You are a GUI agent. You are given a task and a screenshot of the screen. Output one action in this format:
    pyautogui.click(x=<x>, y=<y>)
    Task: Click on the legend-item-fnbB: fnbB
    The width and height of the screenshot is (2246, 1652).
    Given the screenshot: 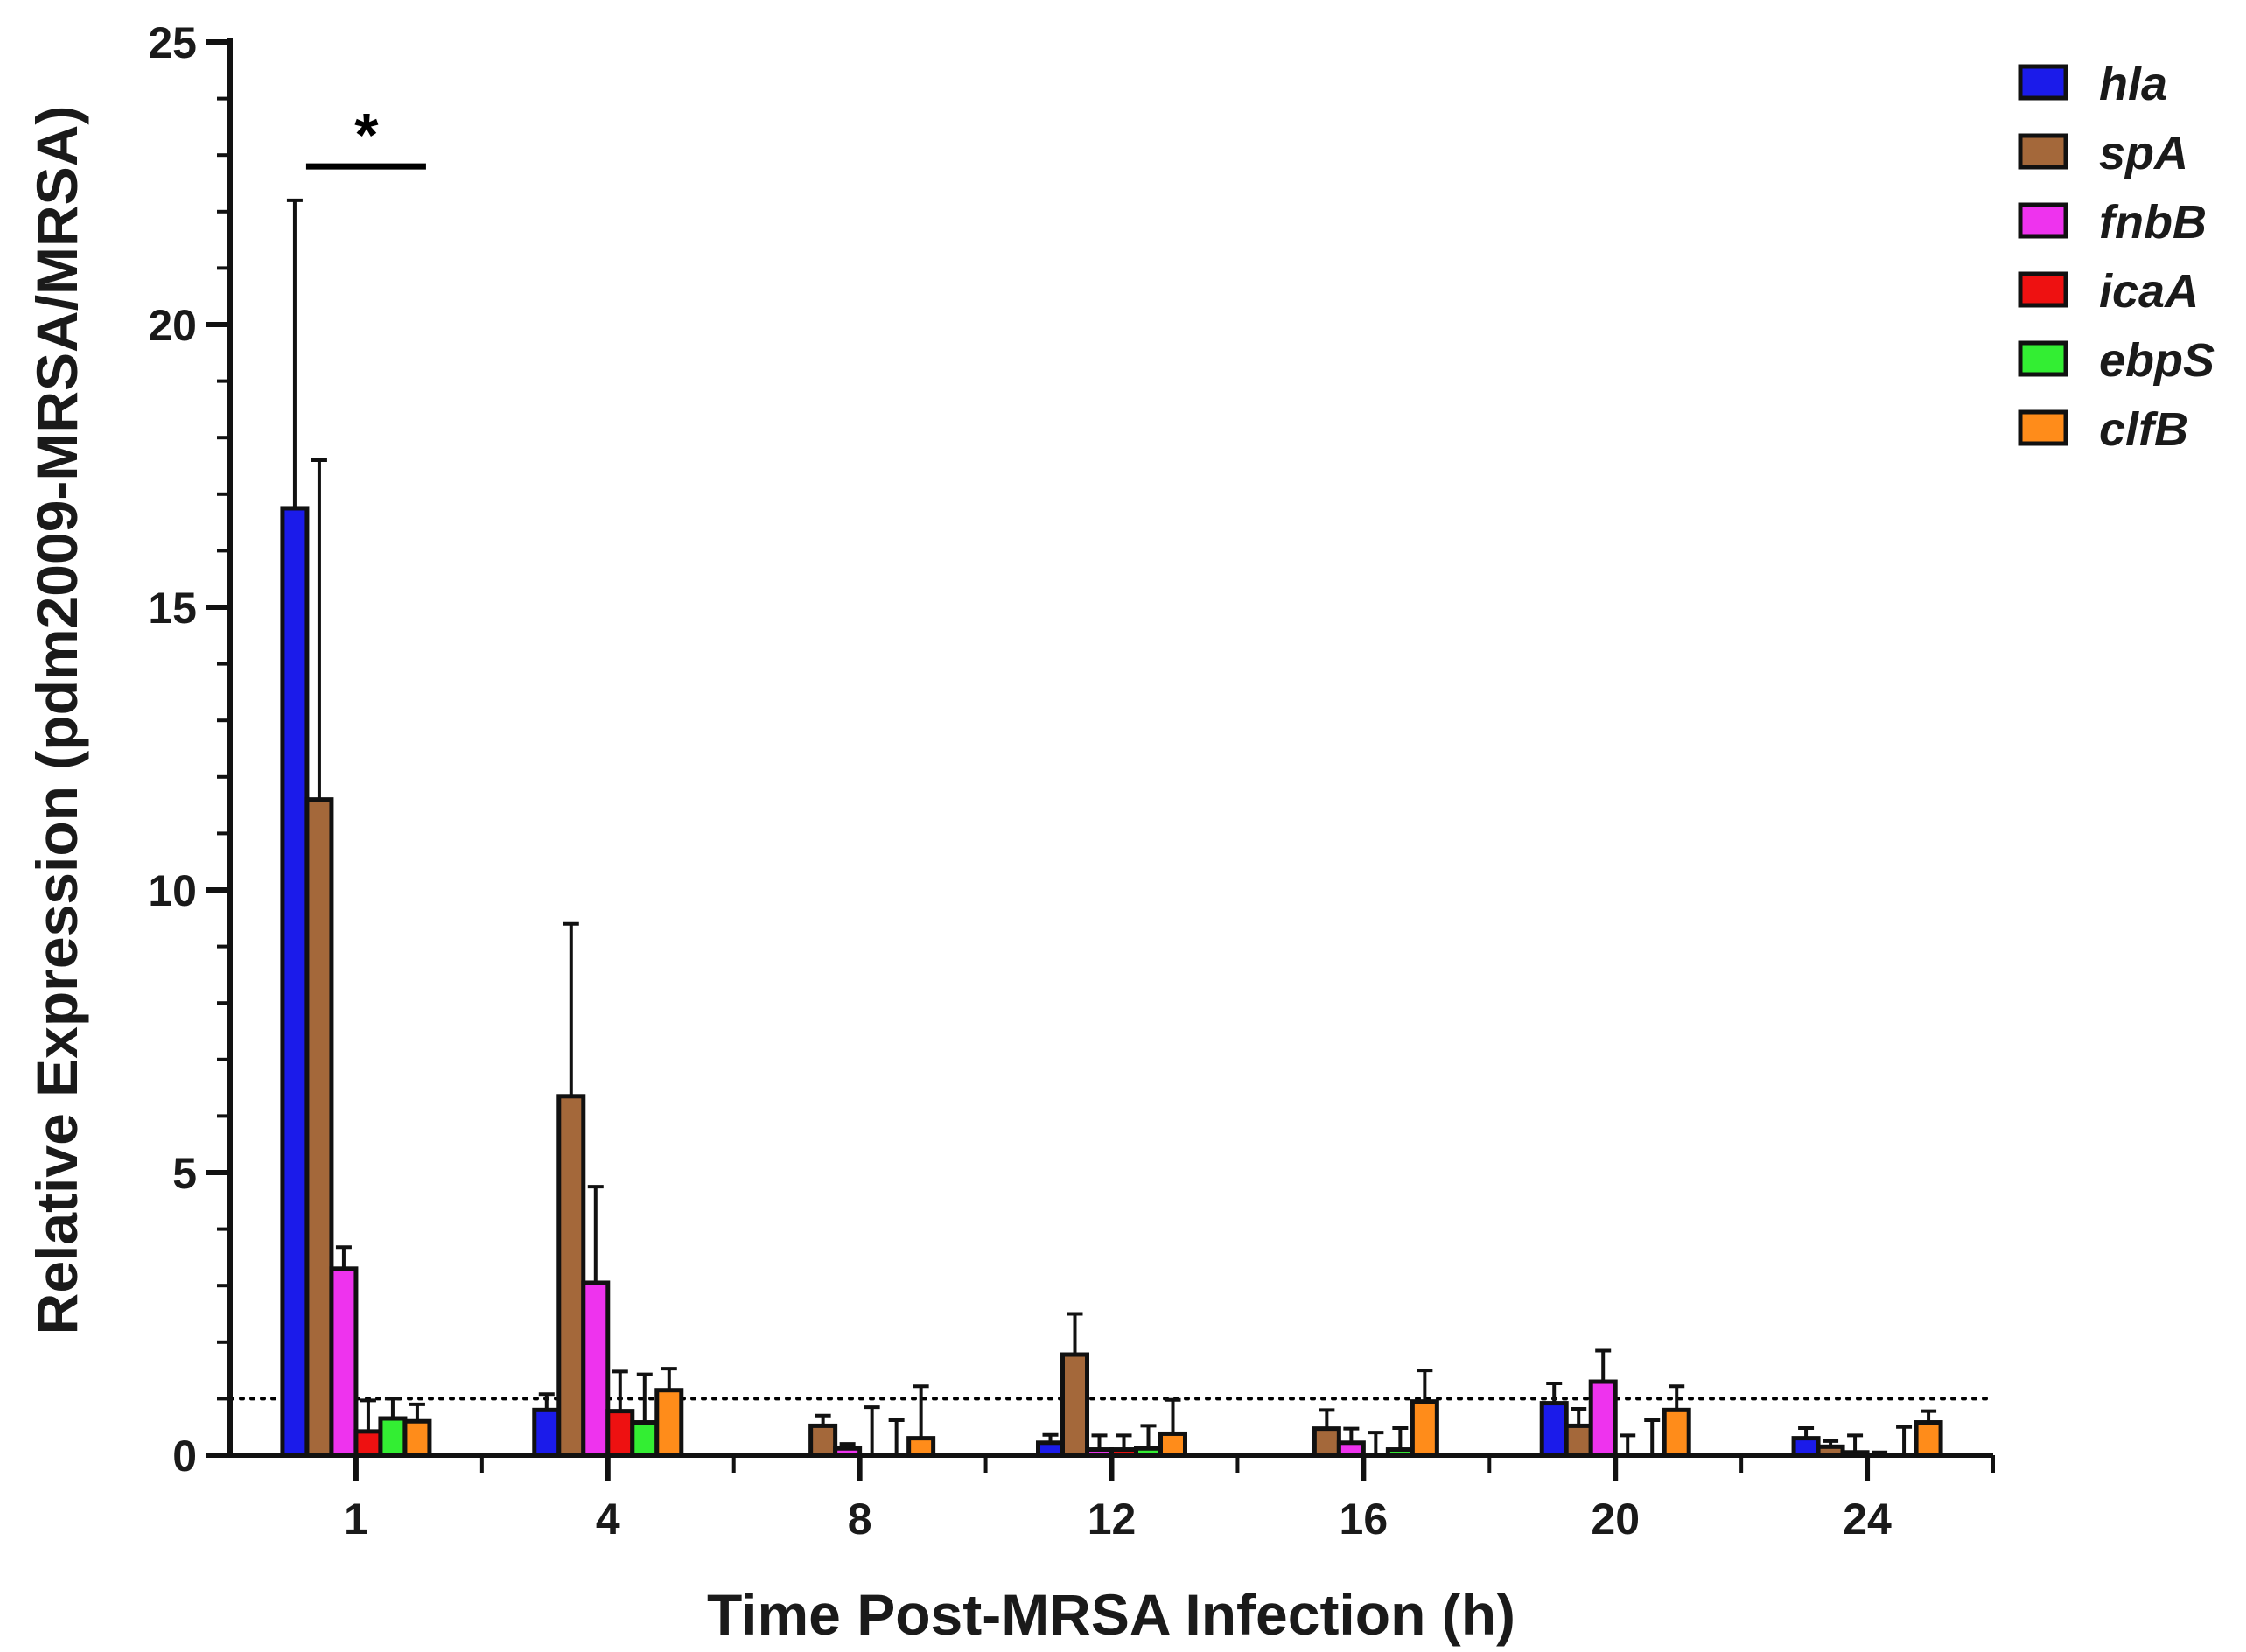 What is the action you would take?
    pyautogui.click(x=2112, y=222)
    